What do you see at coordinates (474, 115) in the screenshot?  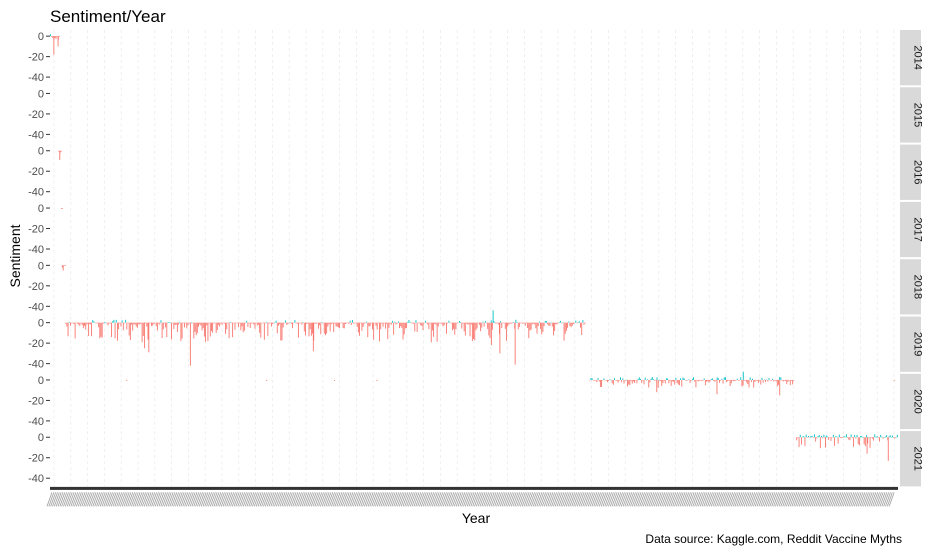 I see `panel-background` at bounding box center [474, 115].